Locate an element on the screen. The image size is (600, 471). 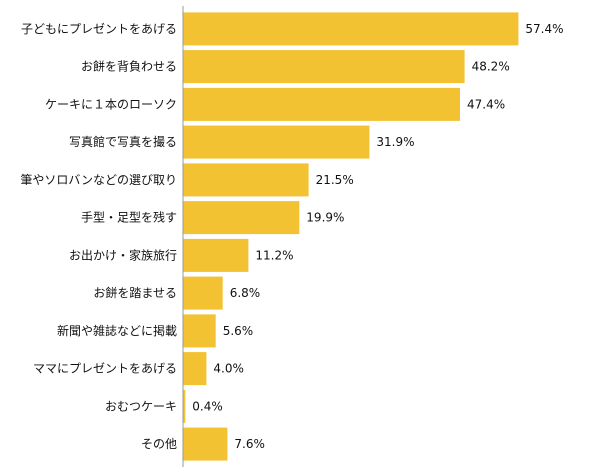
category-label-6: お出かけ・家族旅行 is located at coordinates (123, 254).